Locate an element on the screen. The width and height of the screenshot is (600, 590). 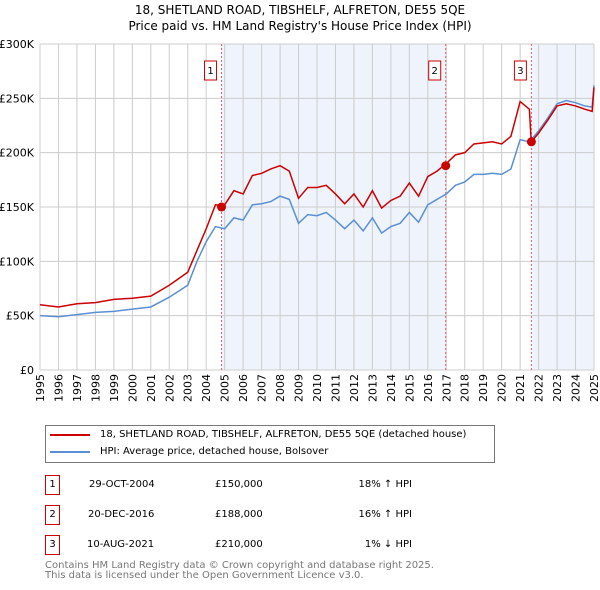
x-tick-label: 2014 is located at coordinates (391, 388).